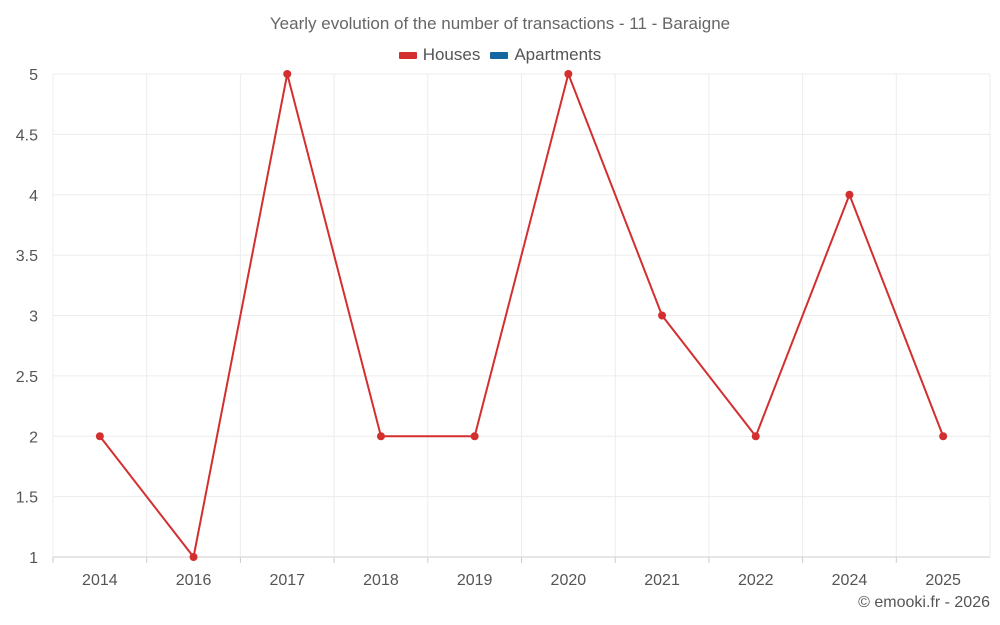  Describe the element at coordinates (381, 580) in the screenshot. I see `x-tick-label: 2018` at that location.